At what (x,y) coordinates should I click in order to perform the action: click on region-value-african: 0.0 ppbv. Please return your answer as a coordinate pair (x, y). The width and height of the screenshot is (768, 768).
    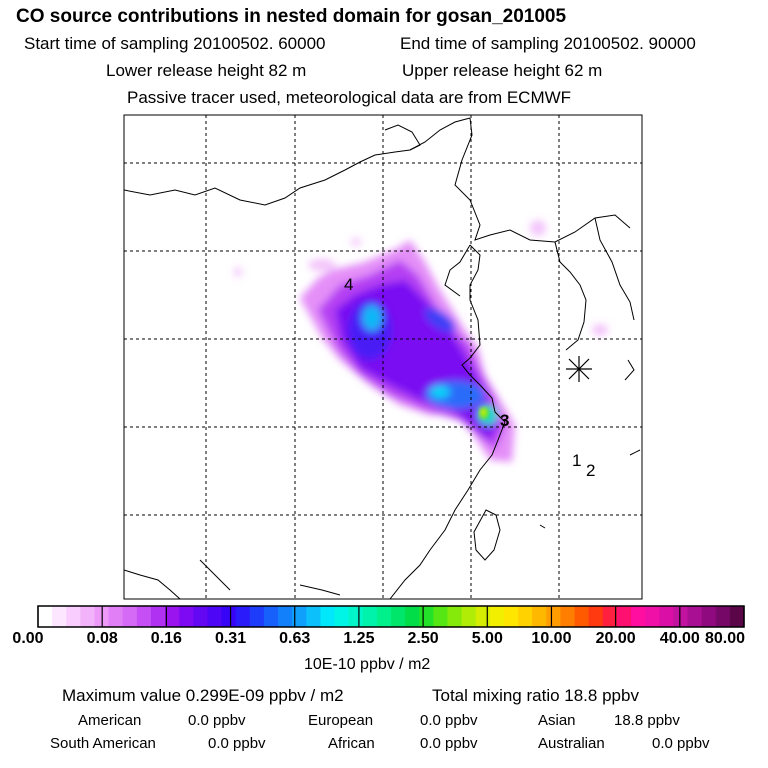
    Looking at the image, I should click on (449, 743).